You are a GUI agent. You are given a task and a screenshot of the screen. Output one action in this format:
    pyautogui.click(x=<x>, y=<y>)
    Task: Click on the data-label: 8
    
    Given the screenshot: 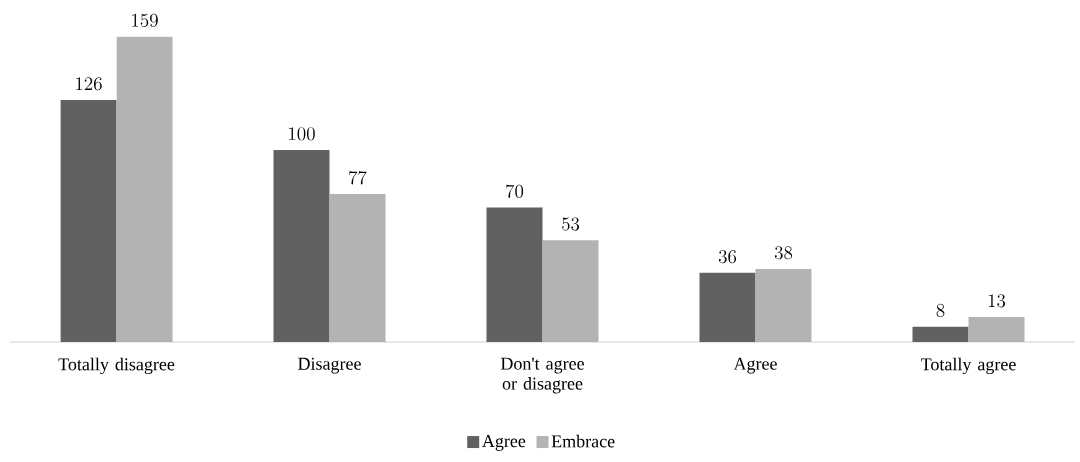 What is the action you would take?
    pyautogui.click(x=940, y=310)
    